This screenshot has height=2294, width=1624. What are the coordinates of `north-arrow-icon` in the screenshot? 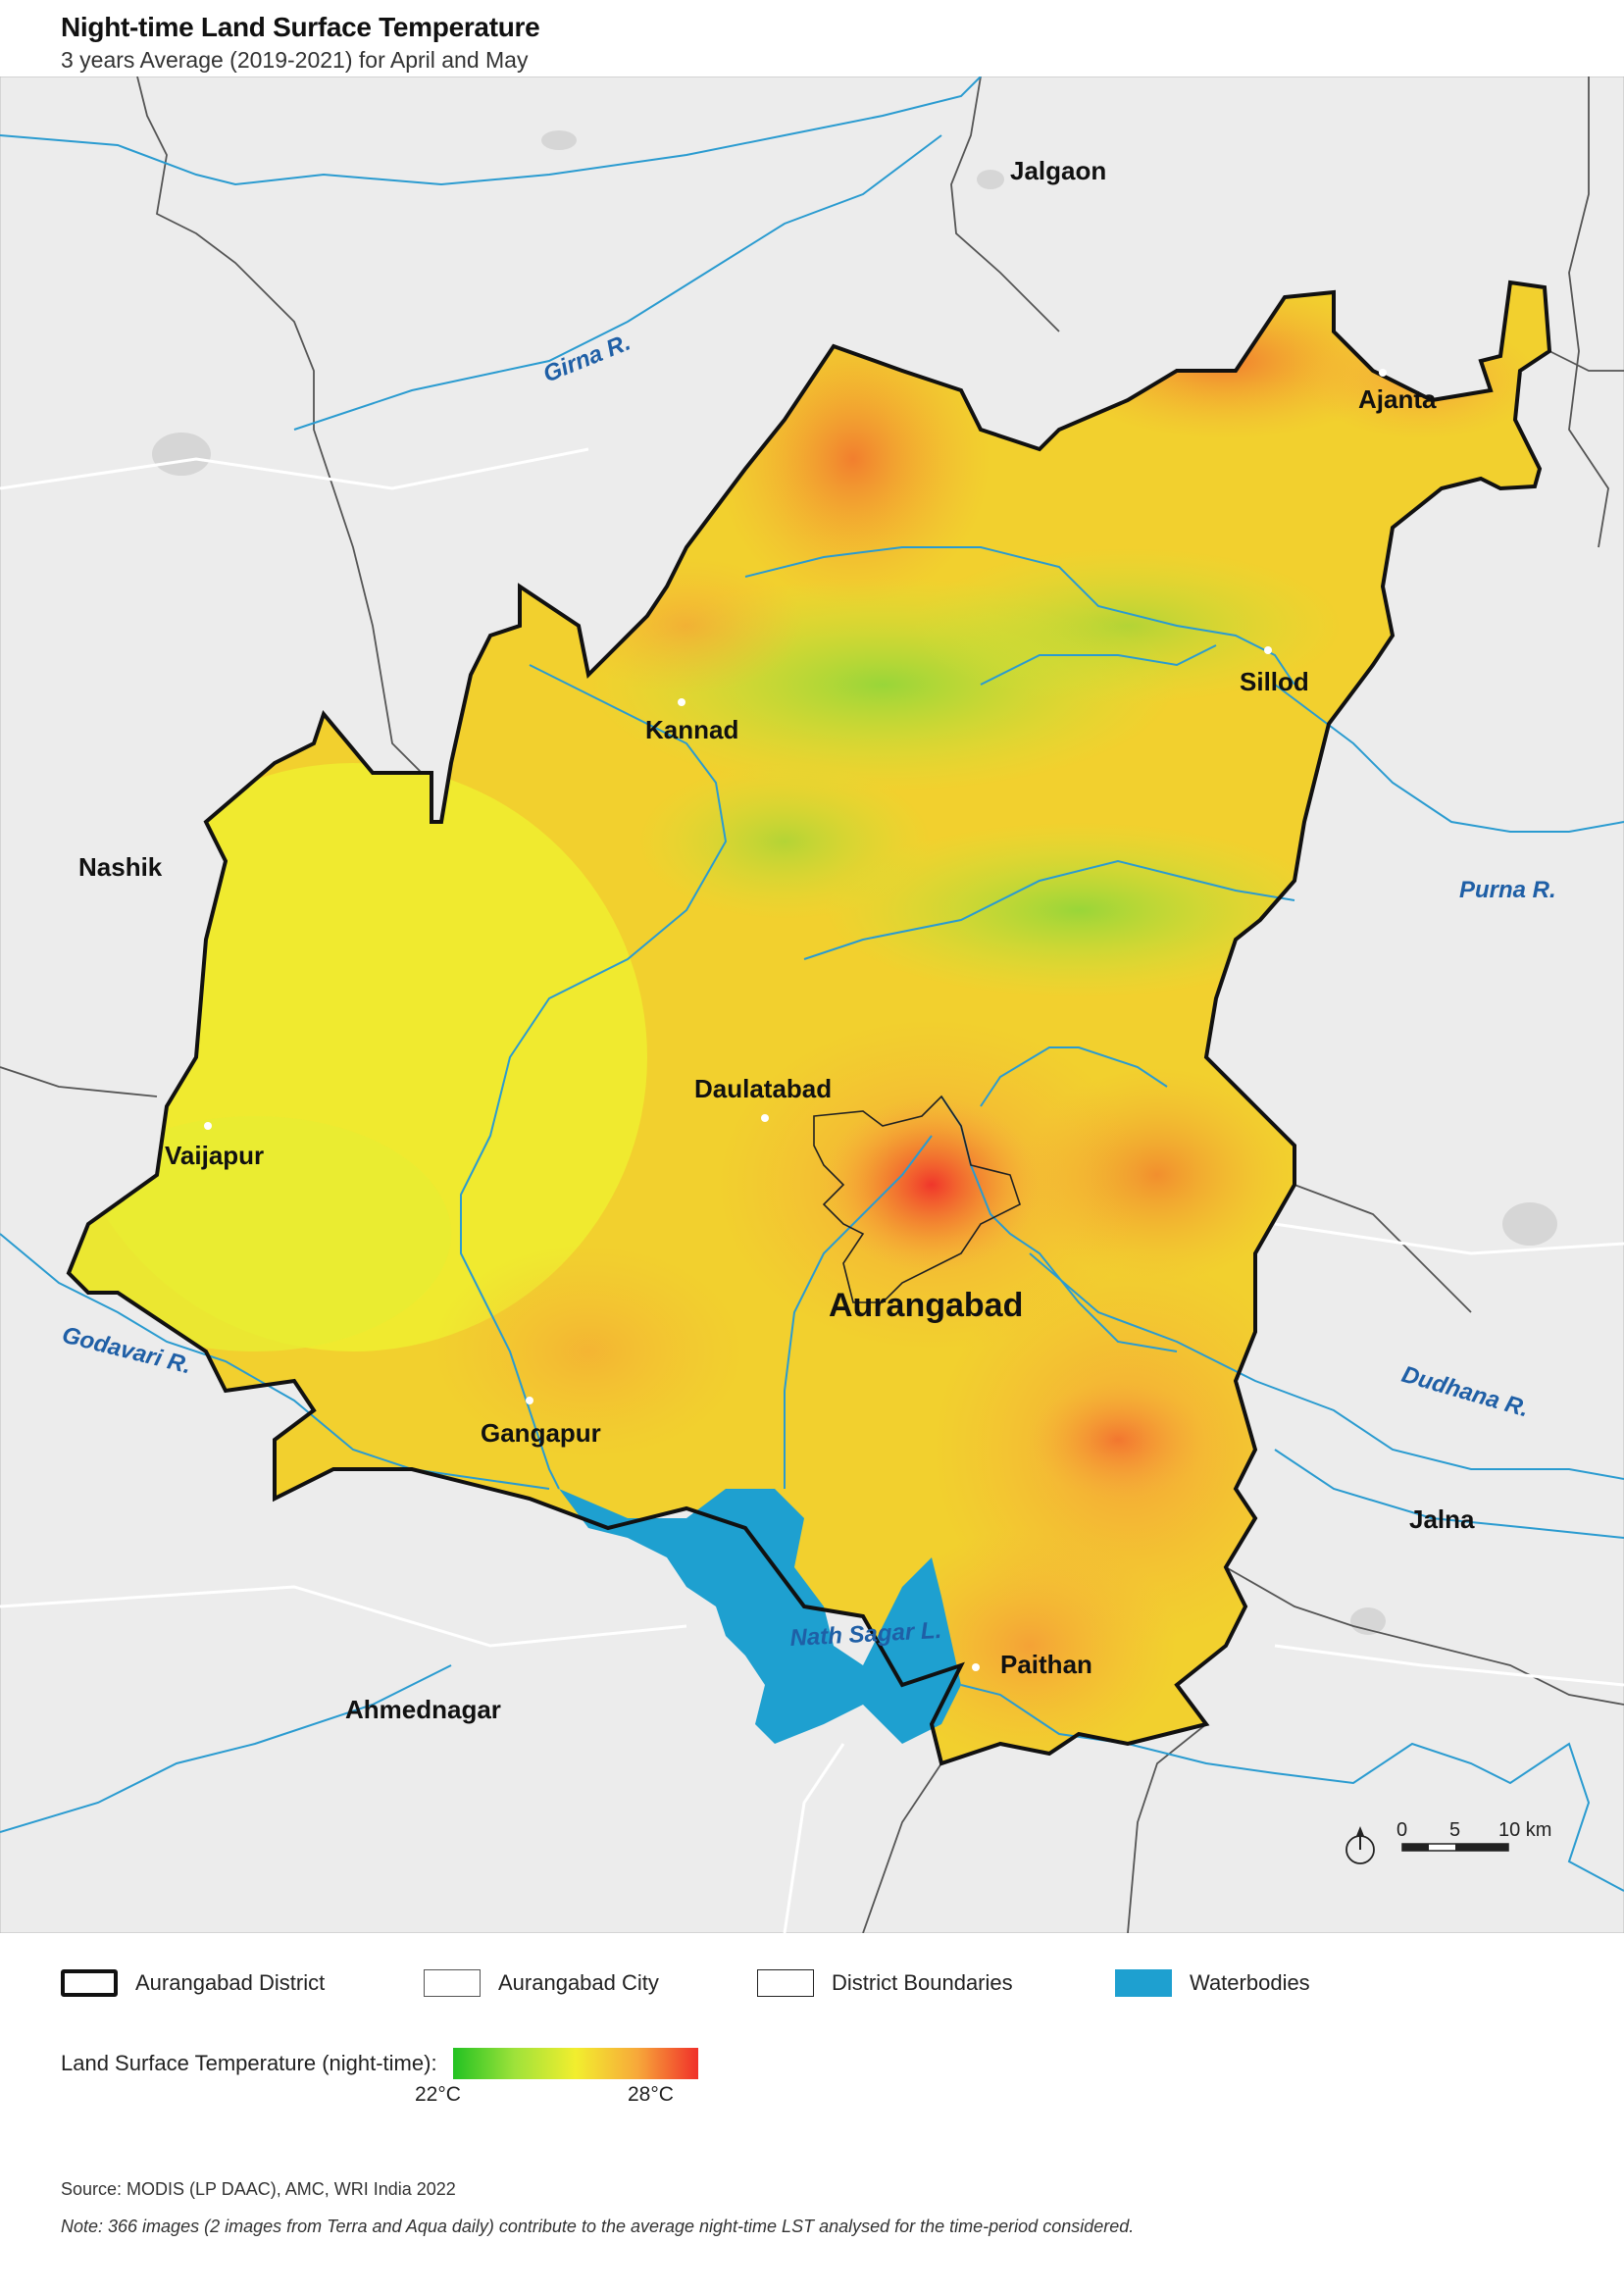 It's located at (1360, 1845).